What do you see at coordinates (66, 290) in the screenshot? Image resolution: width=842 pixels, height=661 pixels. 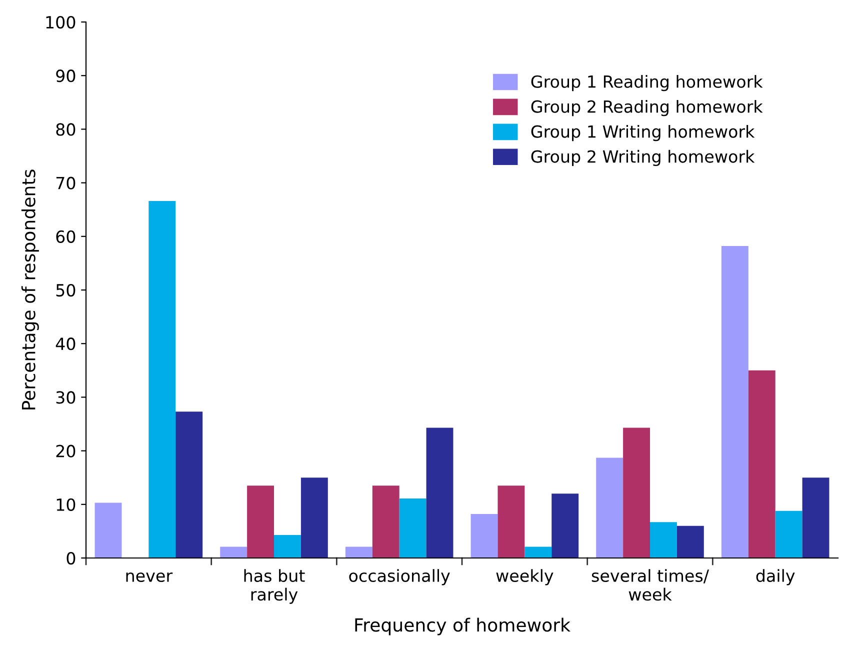 I see `y-tick-label: 50` at bounding box center [66, 290].